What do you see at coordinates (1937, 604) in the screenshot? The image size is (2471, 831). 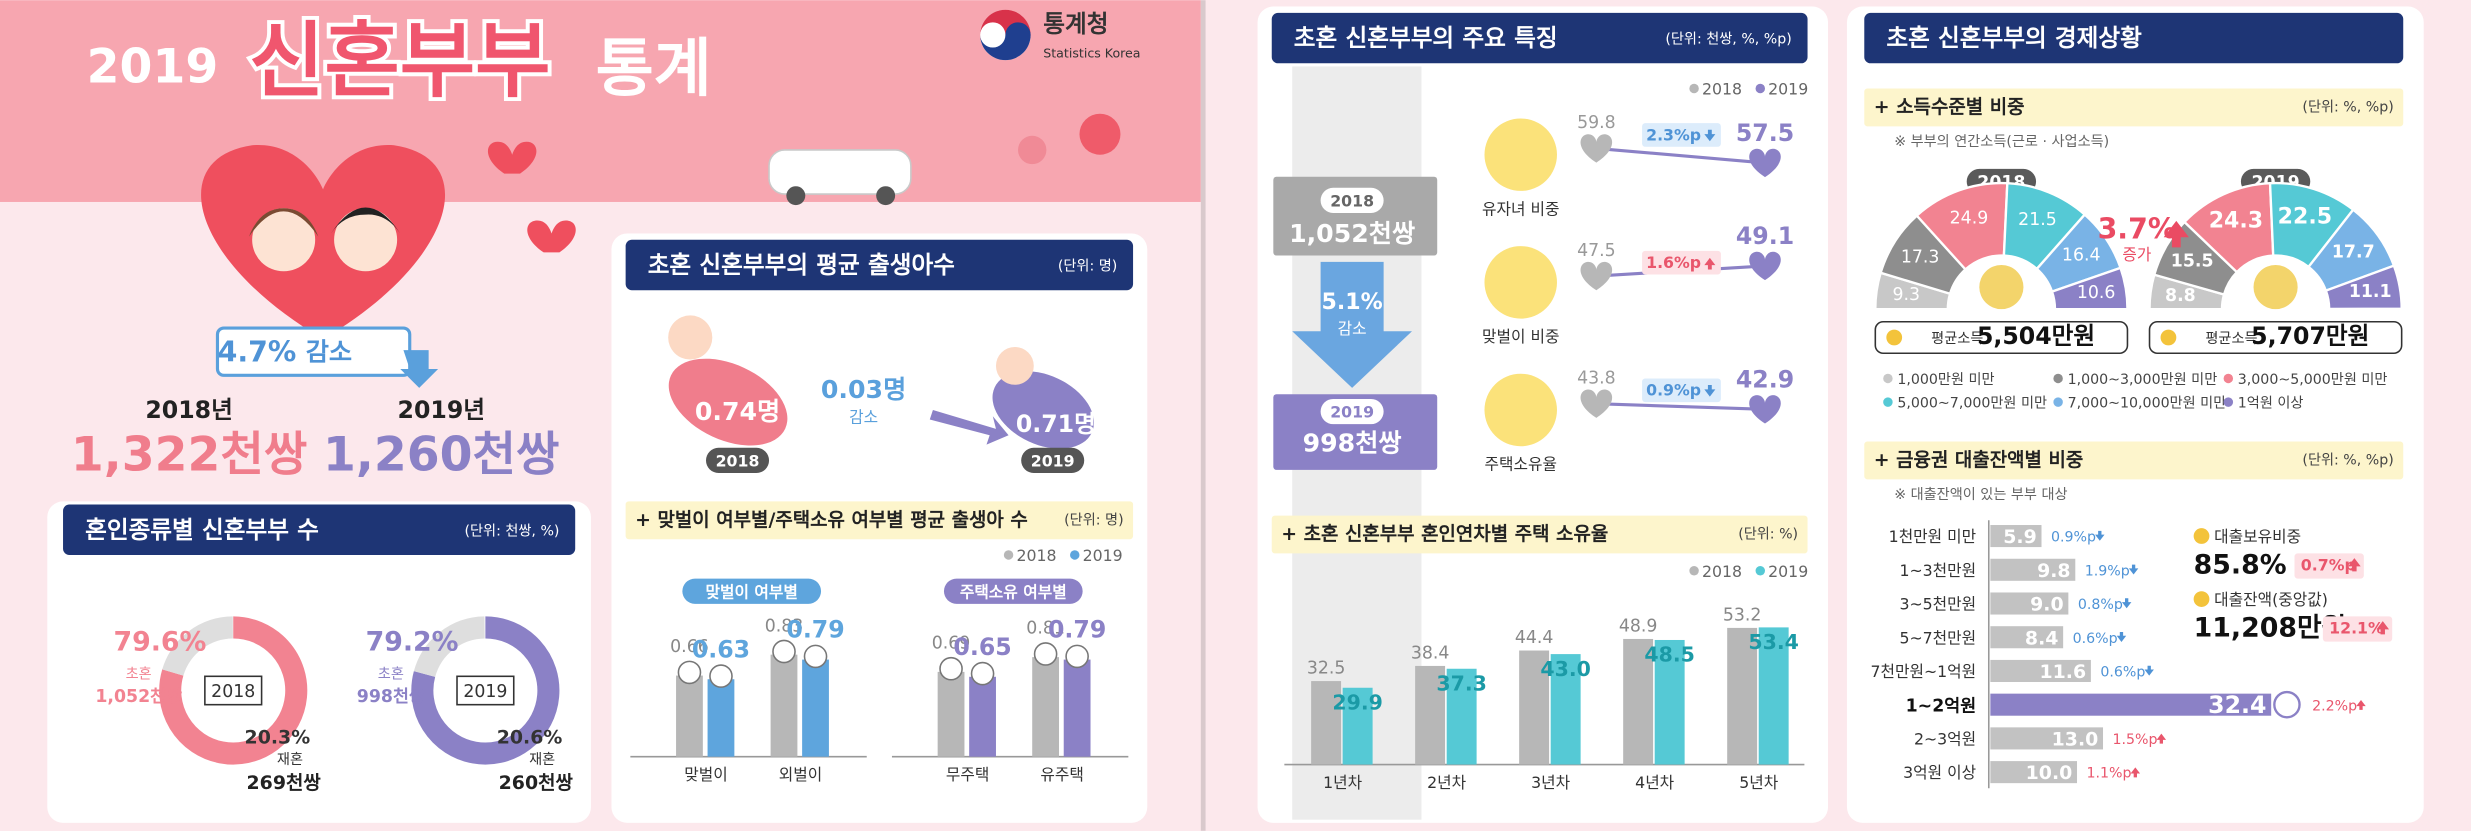 I see `y-tick-label: 3~5천만원` at bounding box center [1937, 604].